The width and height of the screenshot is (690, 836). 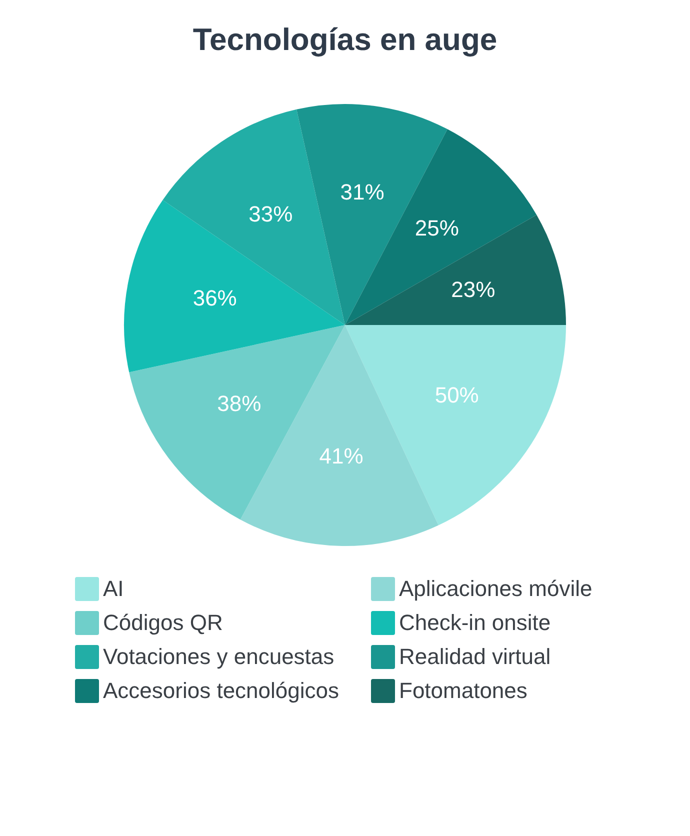 I want to click on legend-label: Códigos QR, so click(x=163, y=623).